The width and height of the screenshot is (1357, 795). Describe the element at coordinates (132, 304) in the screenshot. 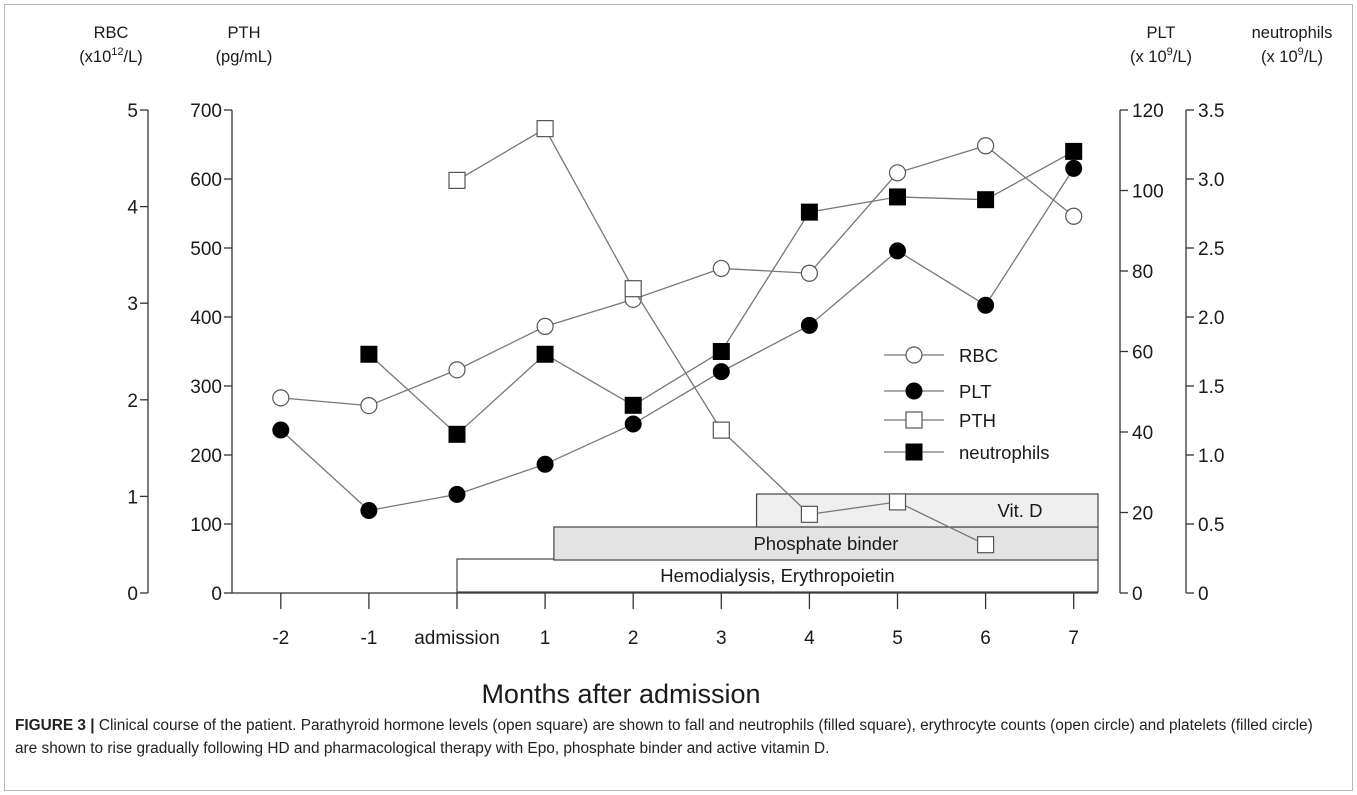

I see `rbc-tick-label: 3` at that location.